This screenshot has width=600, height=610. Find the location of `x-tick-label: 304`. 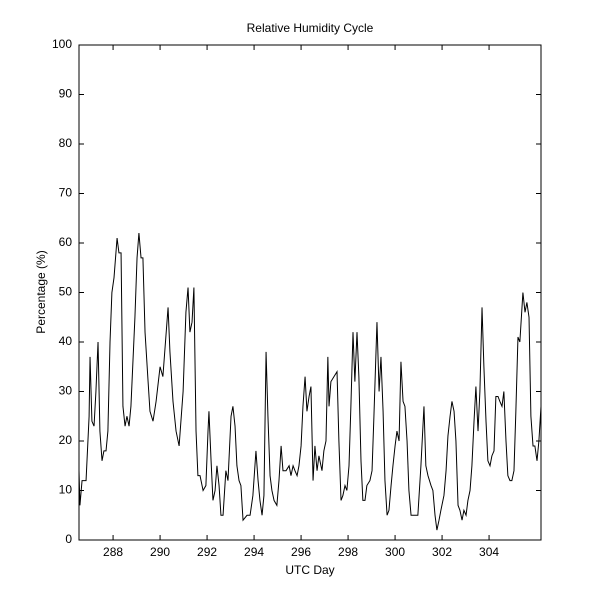

x-tick-label: 304 is located at coordinates (489, 552).